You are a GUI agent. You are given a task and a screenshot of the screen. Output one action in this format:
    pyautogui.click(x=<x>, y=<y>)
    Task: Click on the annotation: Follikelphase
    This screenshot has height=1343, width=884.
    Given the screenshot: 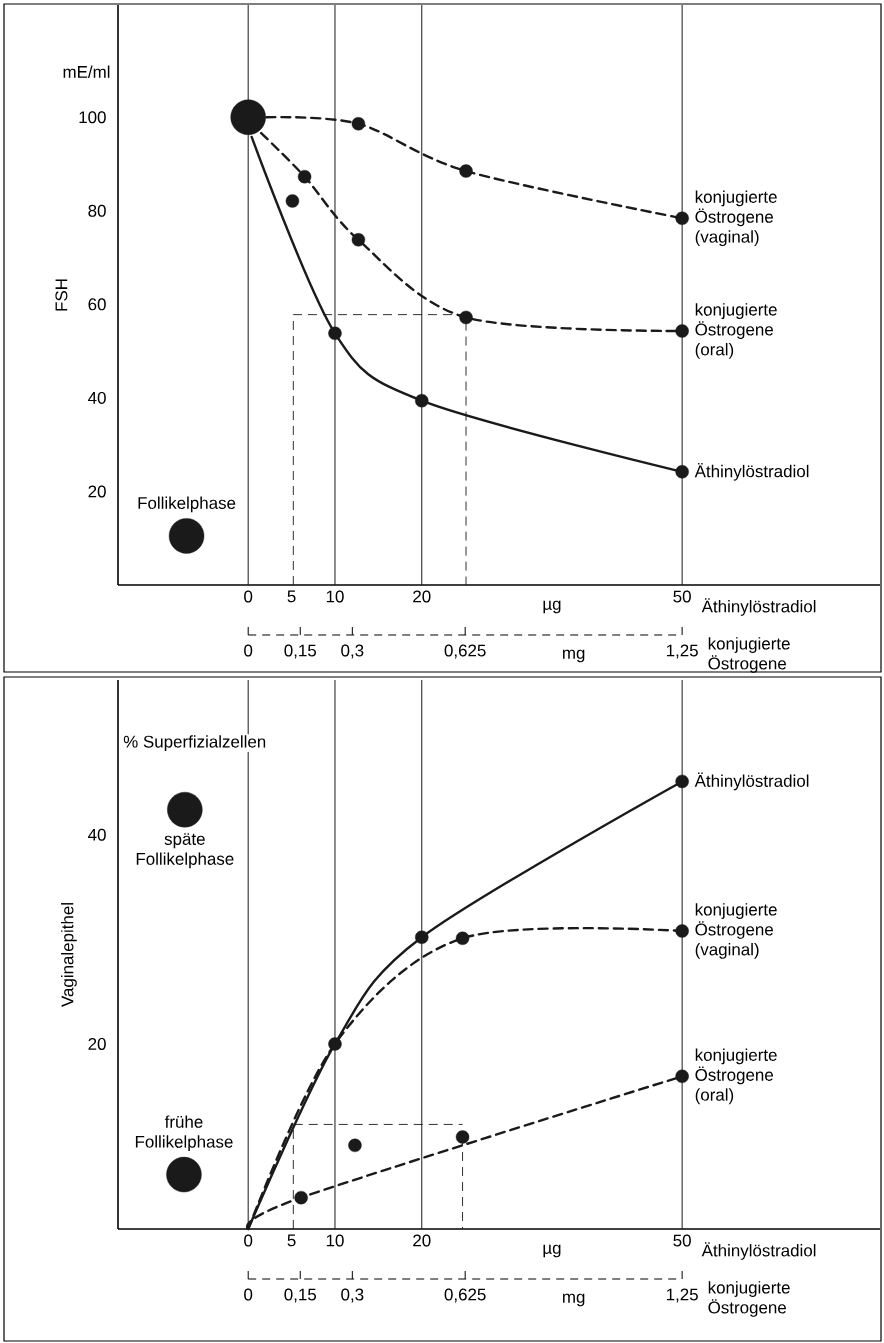 What is the action you would take?
    pyautogui.click(x=187, y=504)
    